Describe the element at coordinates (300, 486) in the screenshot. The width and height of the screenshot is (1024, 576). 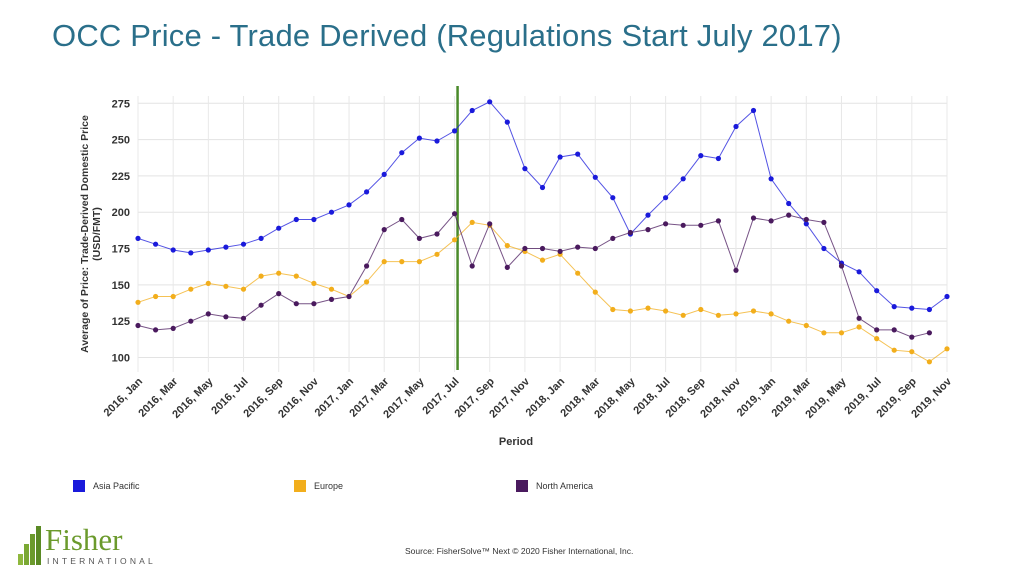
I see `legend-swatch` at that location.